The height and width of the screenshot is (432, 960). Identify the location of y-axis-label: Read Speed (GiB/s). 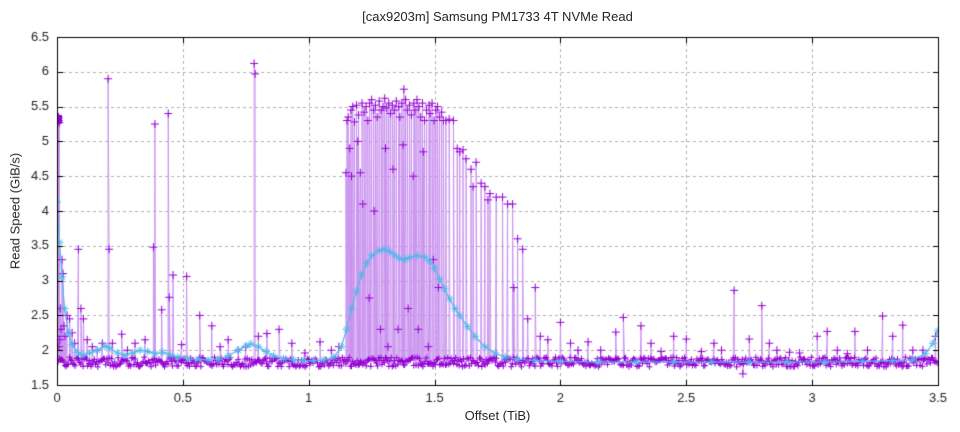
(15, 211).